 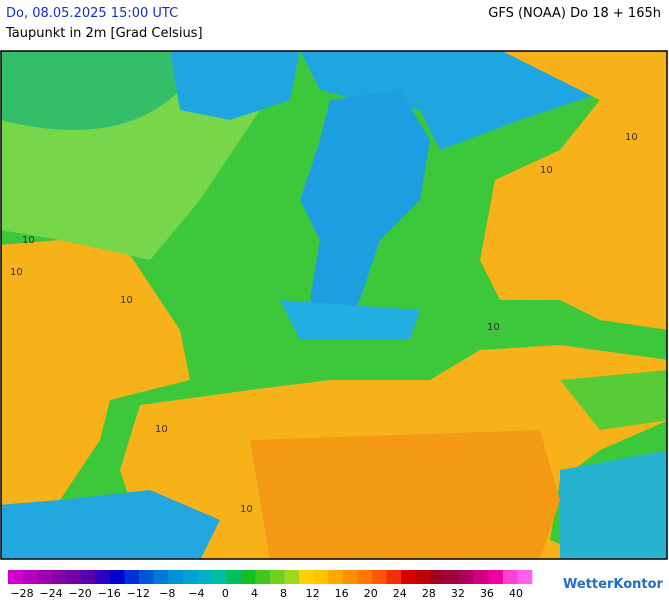 I want to click on colorbar-label: −4, so click(x=196, y=593).